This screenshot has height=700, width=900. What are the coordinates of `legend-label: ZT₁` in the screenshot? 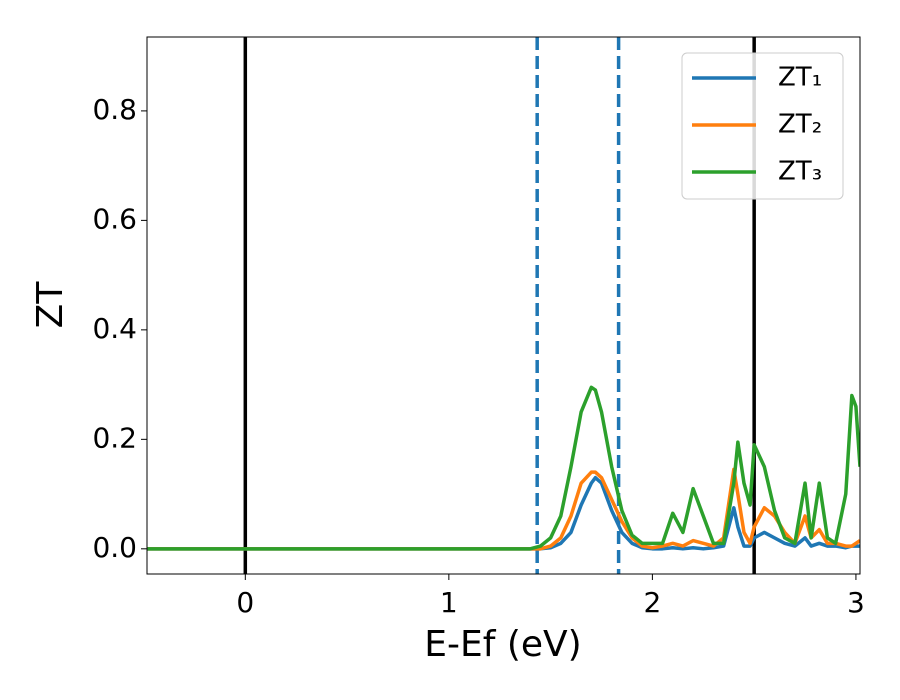 It's located at (800, 78).